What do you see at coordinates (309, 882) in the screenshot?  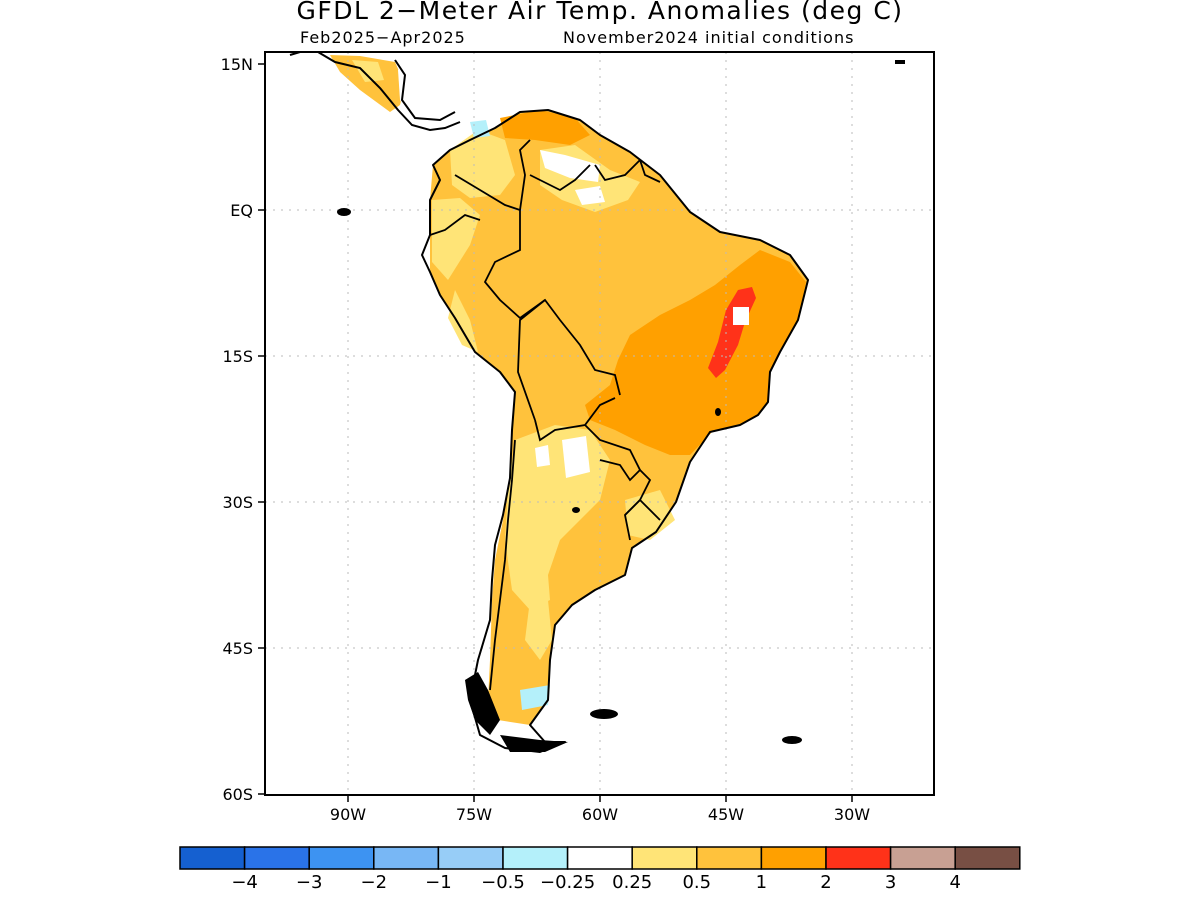 I see `colorbar-label: −3` at bounding box center [309, 882].